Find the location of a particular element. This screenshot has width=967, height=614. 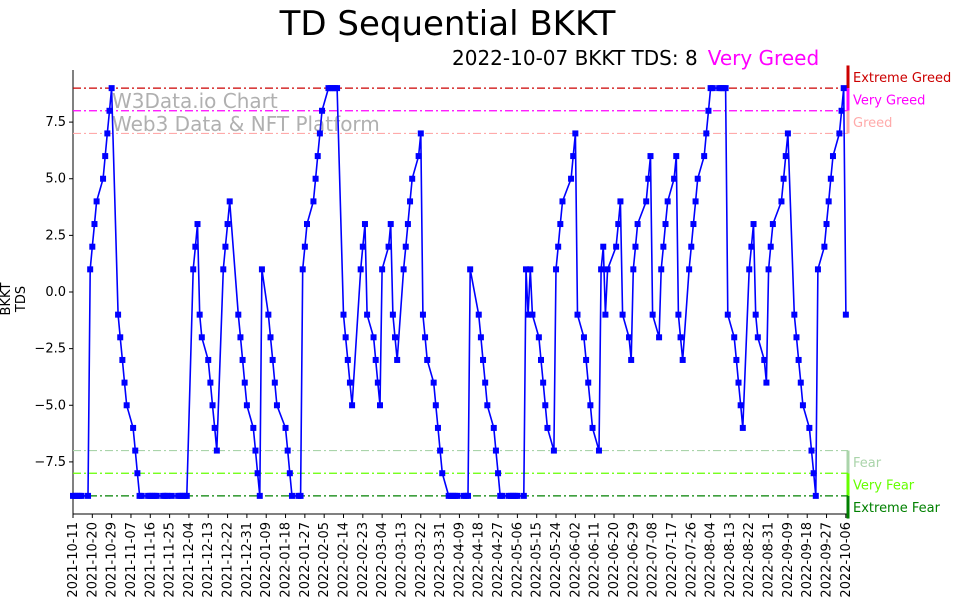

x-tick-label: 2022-03-04 is located at coordinates (382, 560).